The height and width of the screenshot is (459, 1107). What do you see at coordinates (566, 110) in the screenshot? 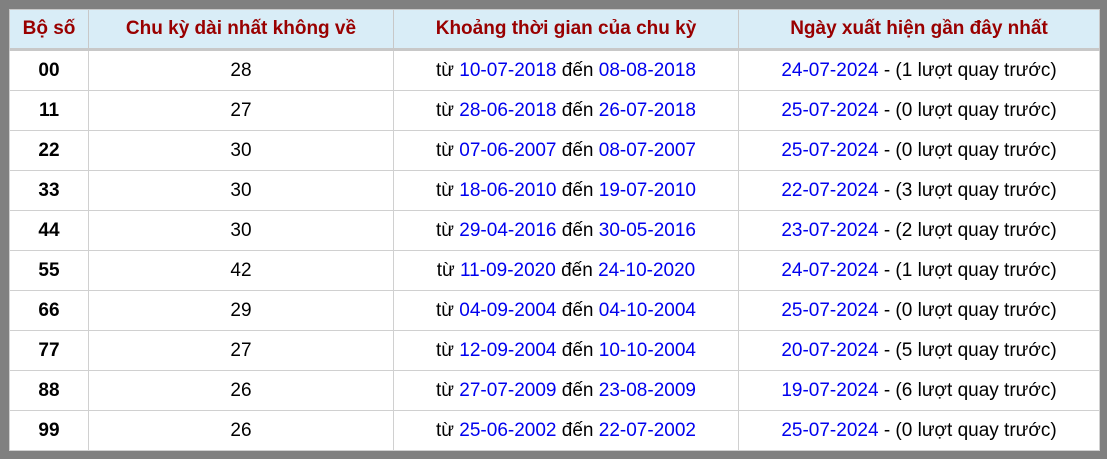
I see `period-cell: từ 28-06-2018 đến 26-07-2018` at bounding box center [566, 110].